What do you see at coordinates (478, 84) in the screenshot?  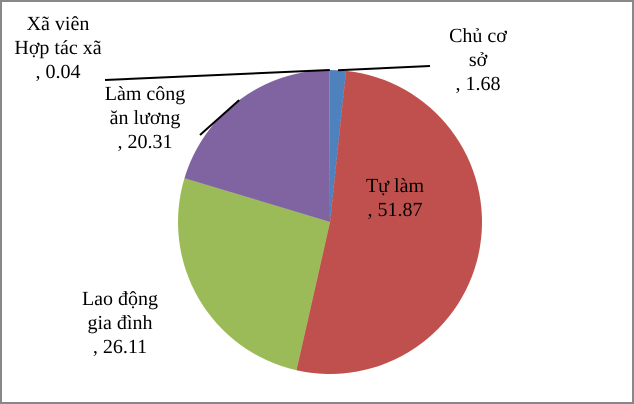 I see `data-label: , 1.68` at bounding box center [478, 84].